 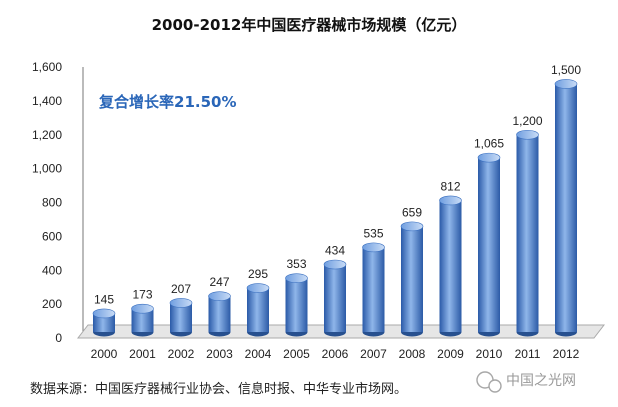 I want to click on source-note: 数据来源：中国医疗器械行业协会、信息时报、中华专业市场网。, so click(x=218, y=389).